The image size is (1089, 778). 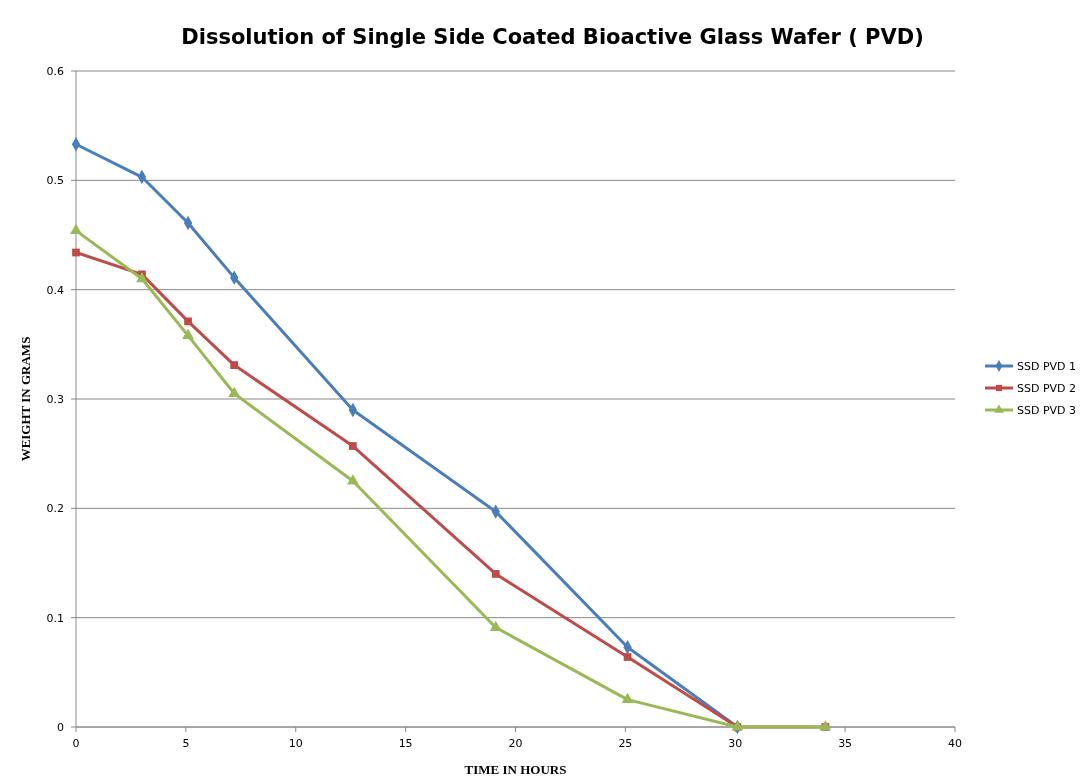 What do you see at coordinates (186, 743) in the screenshot?
I see `x-tick-label: 5` at bounding box center [186, 743].